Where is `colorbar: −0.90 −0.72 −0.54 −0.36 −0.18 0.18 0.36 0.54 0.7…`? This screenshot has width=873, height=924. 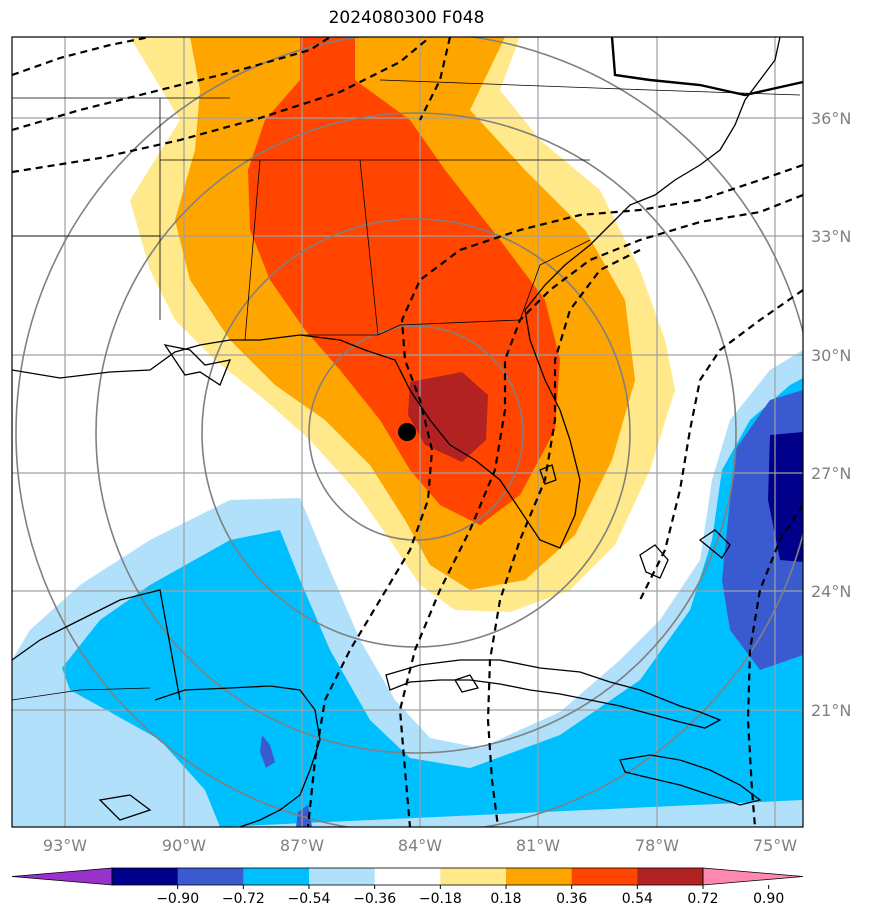
colorbar: −0.90 −0.72 −0.54 −0.36 −0.18 0.18 0.36 0.54 0.7… is located at coordinates (407, 887).